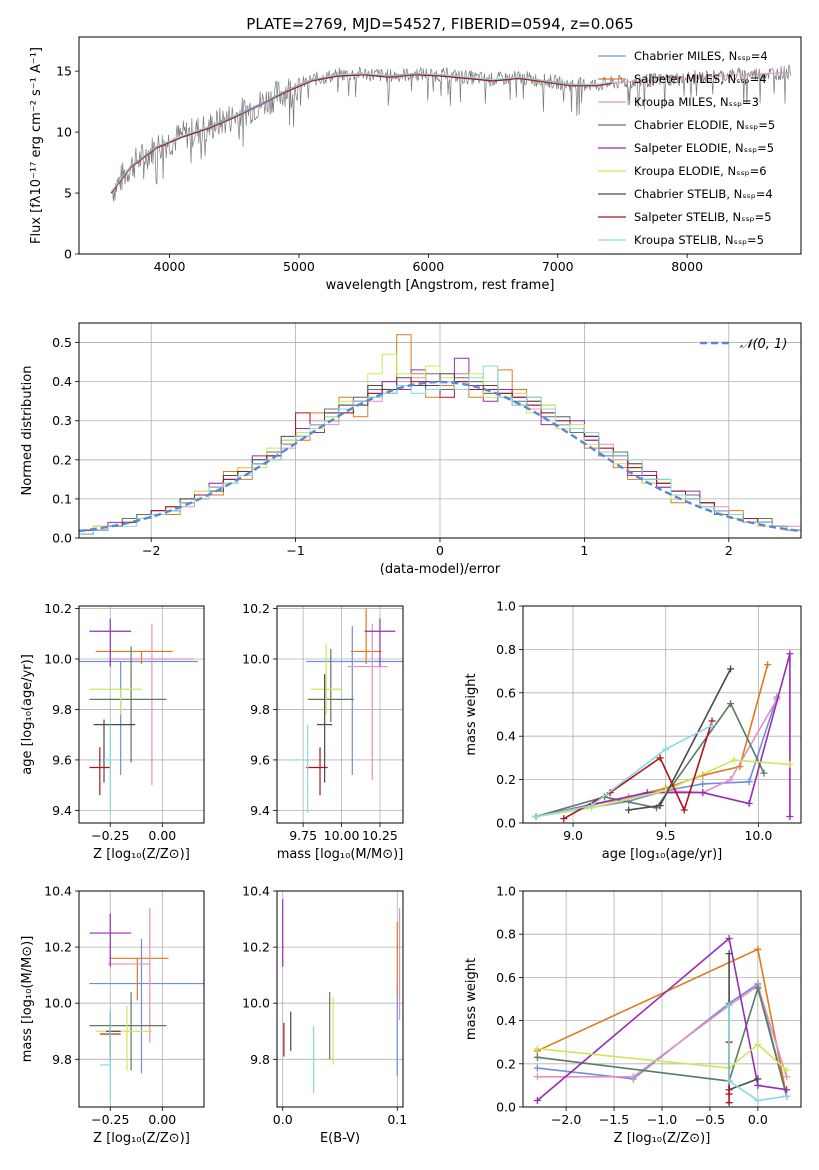  Describe the element at coordinates (662, 854) in the screenshot. I see `x-axis-label: age [log₁₀(age/yr)]` at that location.